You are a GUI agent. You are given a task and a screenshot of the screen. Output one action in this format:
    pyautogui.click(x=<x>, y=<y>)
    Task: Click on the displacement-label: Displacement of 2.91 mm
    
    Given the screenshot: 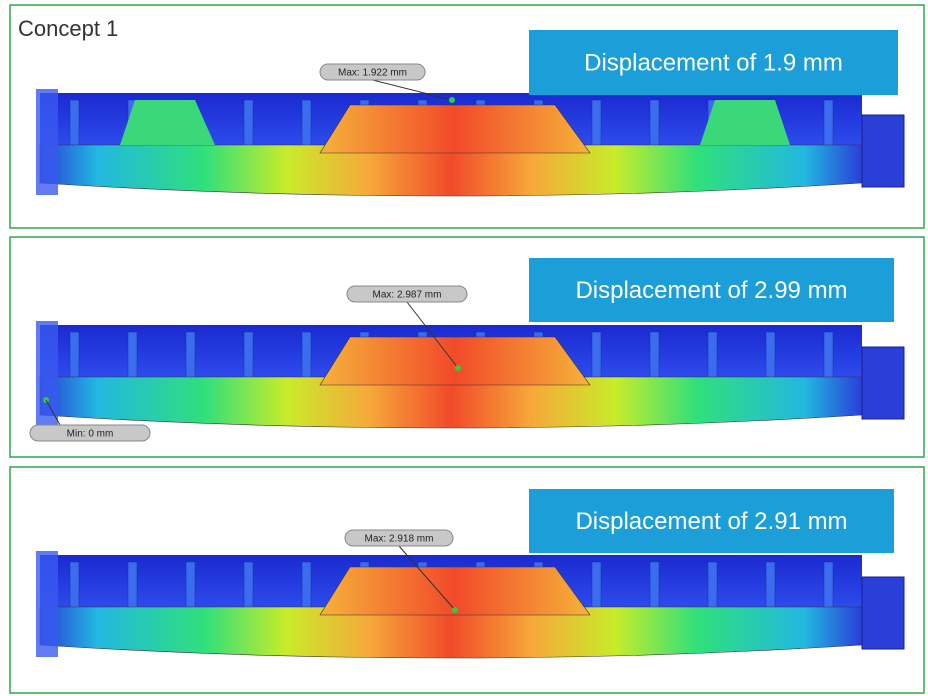 What is the action you would take?
    pyautogui.click(x=711, y=521)
    